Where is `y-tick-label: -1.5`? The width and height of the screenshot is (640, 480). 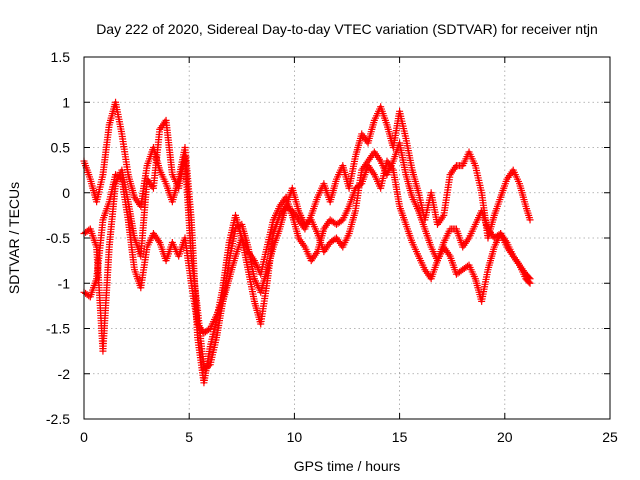 y-tick-label: -1.5 is located at coordinates (58, 329).